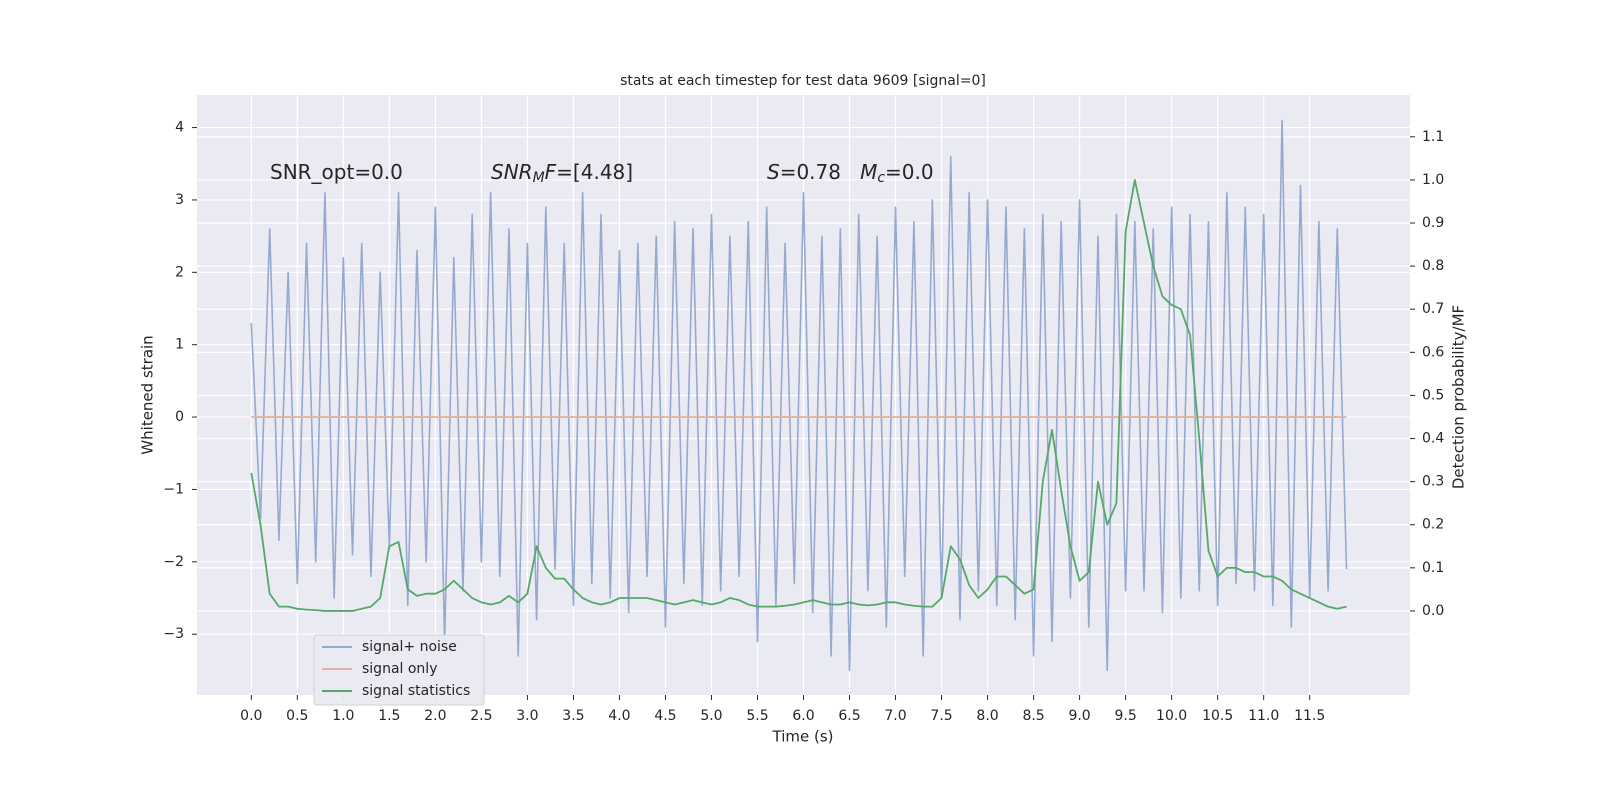 The width and height of the screenshot is (1600, 800). What do you see at coordinates (179, 345) in the screenshot?
I see `y-tick-label: 1` at bounding box center [179, 345].